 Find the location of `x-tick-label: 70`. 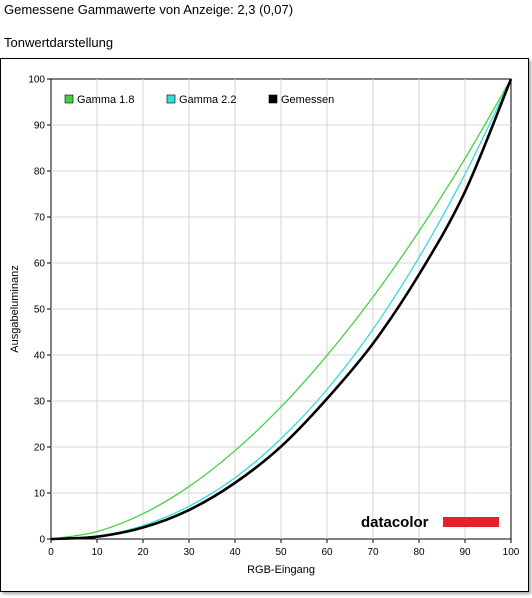

x-tick-label: 70 is located at coordinates (373, 552).